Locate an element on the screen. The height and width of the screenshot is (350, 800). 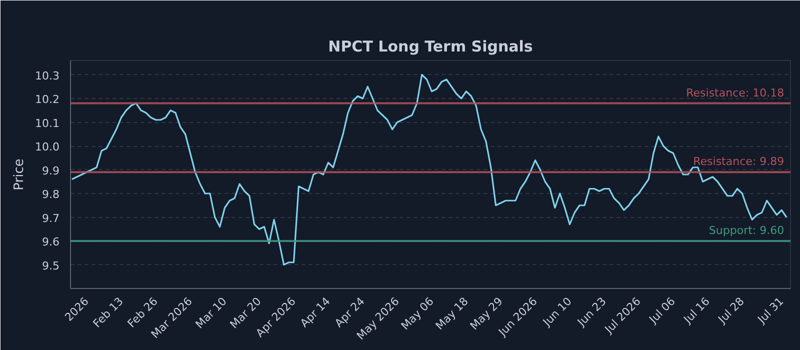
x-tick-label: Jun 10 is located at coordinates (557, 312).